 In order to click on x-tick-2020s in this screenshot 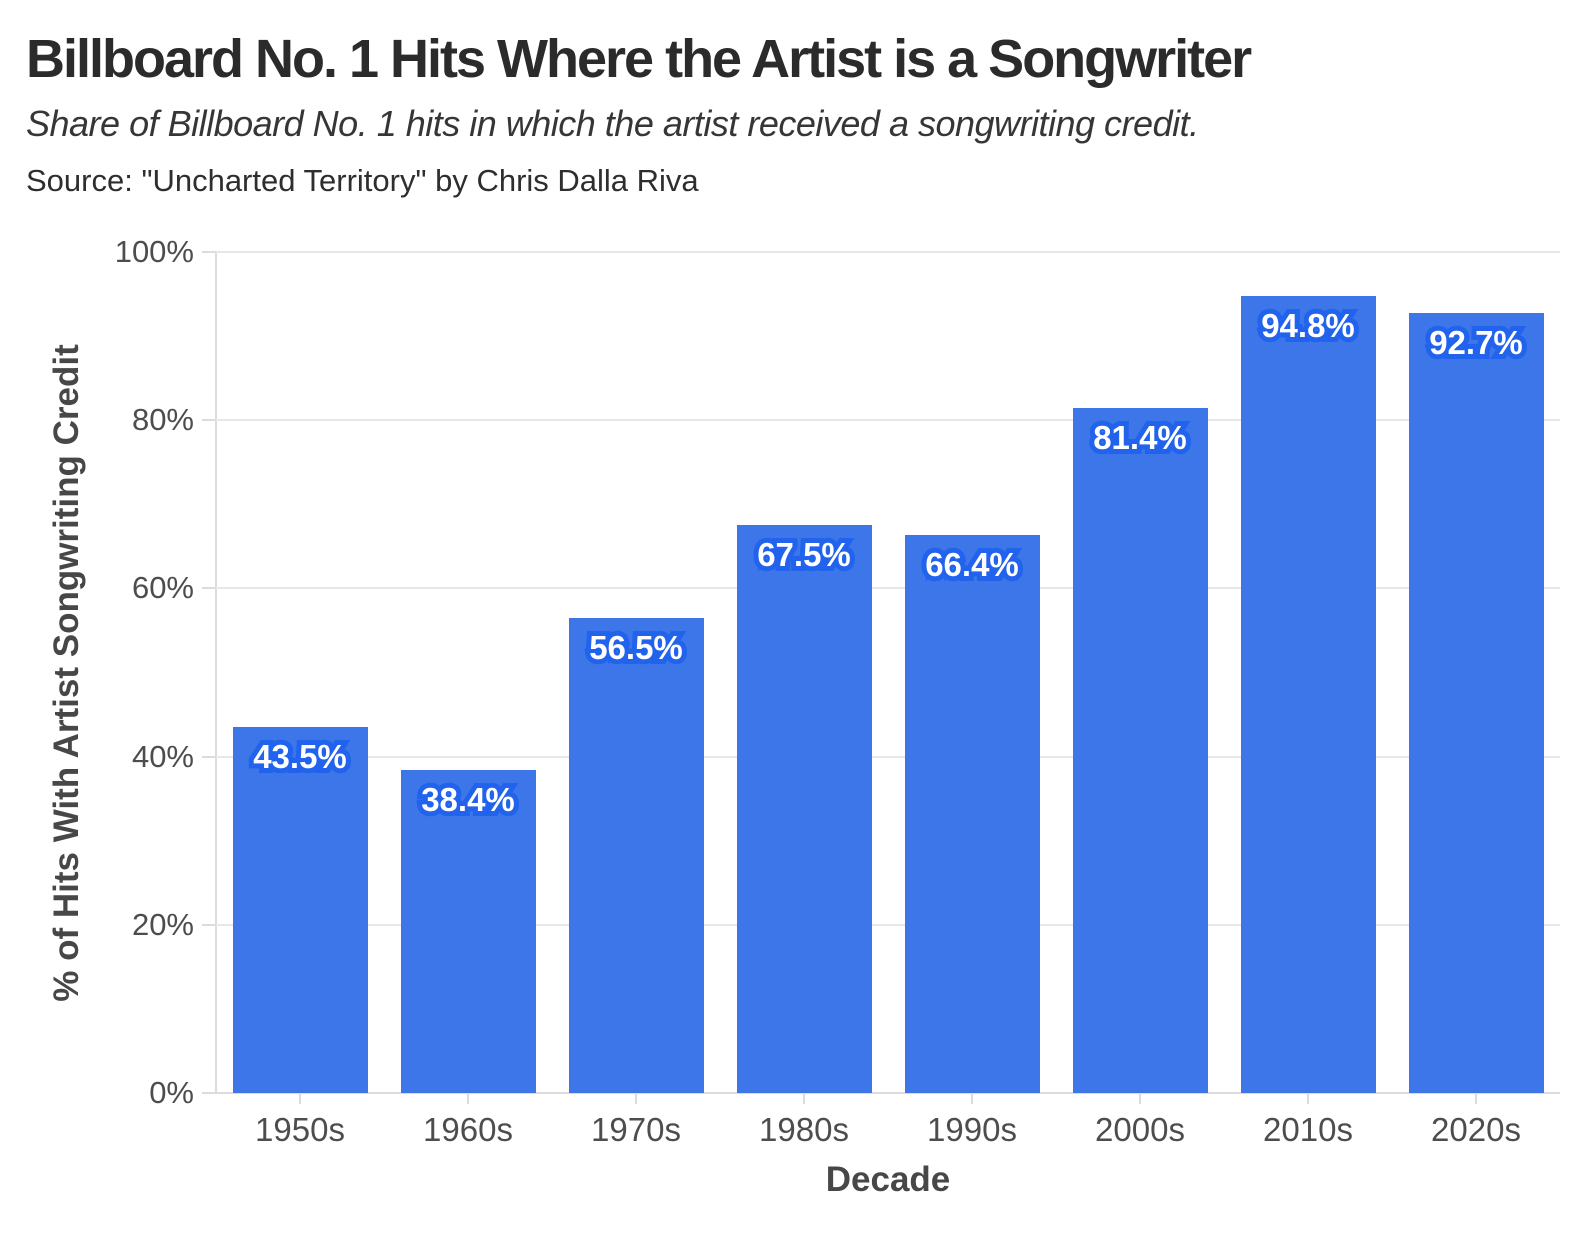, I will do `click(1476, 1098)`.